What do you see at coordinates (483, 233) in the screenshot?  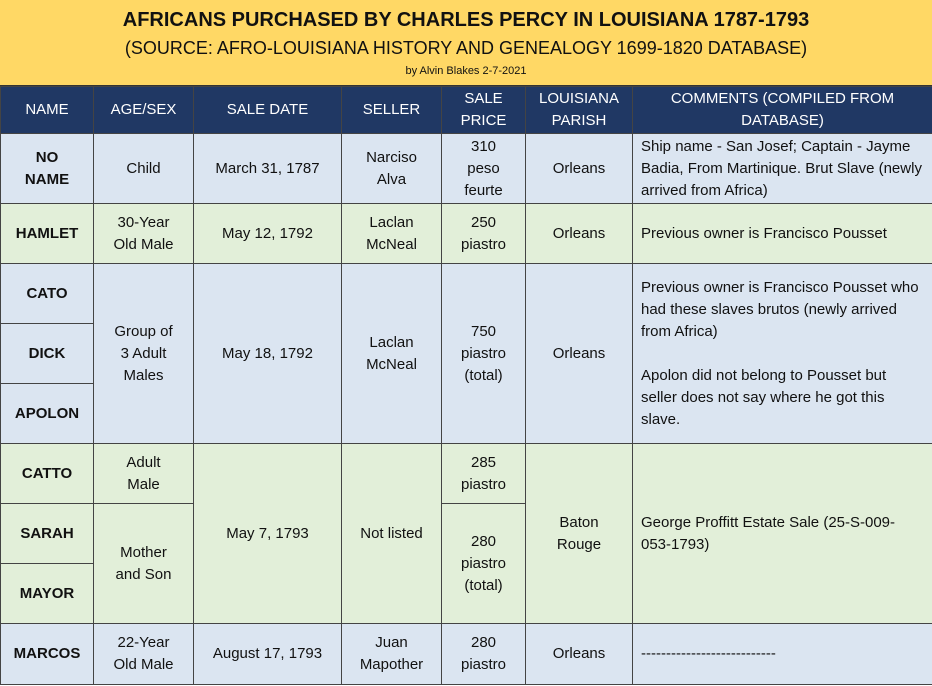 I see `sale-price-cell: 250 piastro` at bounding box center [483, 233].